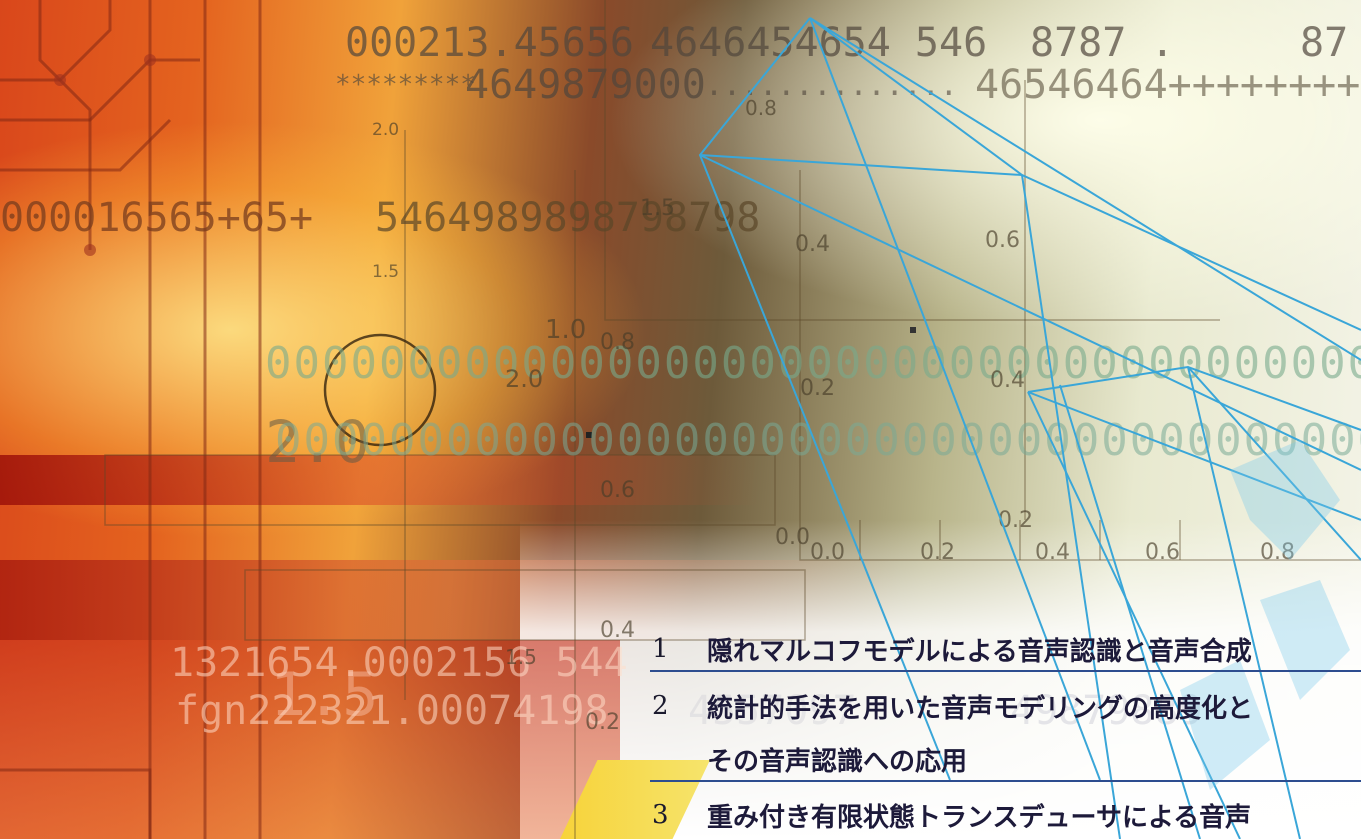  Describe the element at coordinates (980, 708) in the screenshot. I see `toc-title: 統計的手法を用いた音声モデリングの高度化と` at that location.